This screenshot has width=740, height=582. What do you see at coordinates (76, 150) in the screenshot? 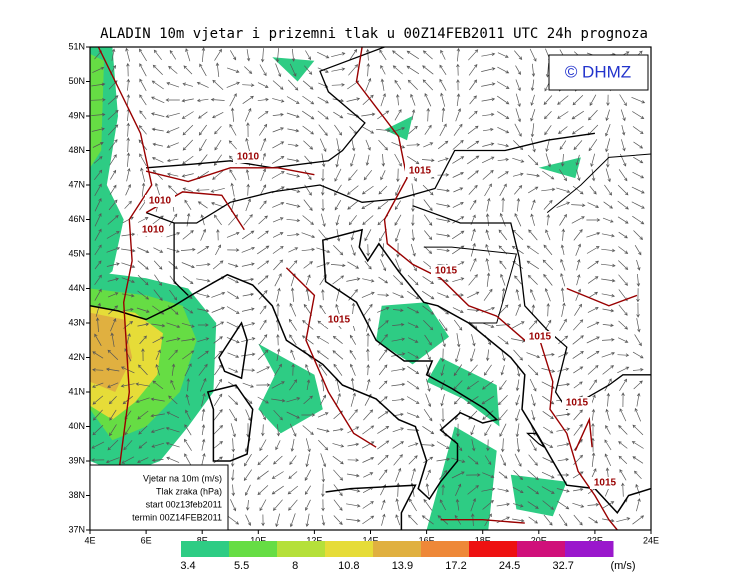
I see `y-tick-label: 48N` at bounding box center [76, 150].